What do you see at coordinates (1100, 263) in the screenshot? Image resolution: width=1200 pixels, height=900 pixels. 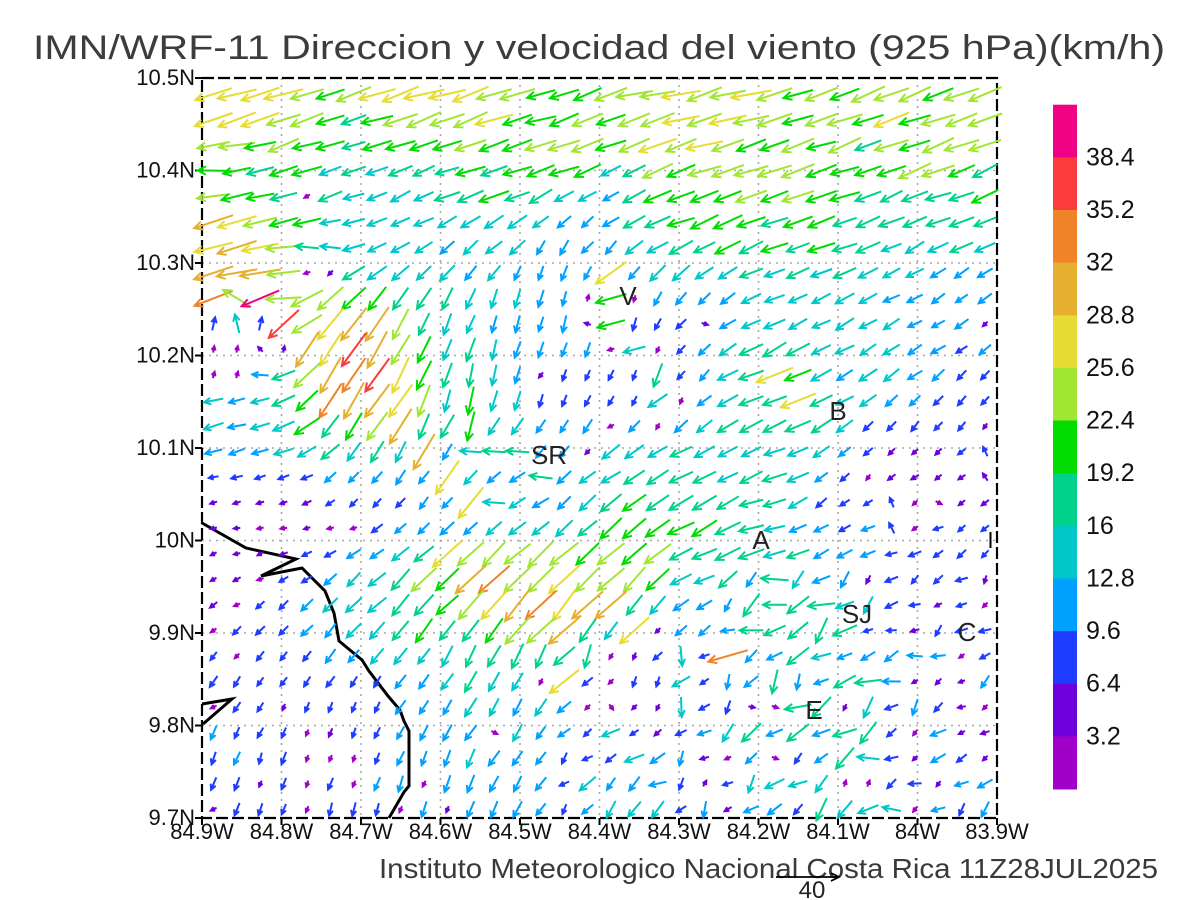 I see `svg-text: 32` at bounding box center [1100, 263].